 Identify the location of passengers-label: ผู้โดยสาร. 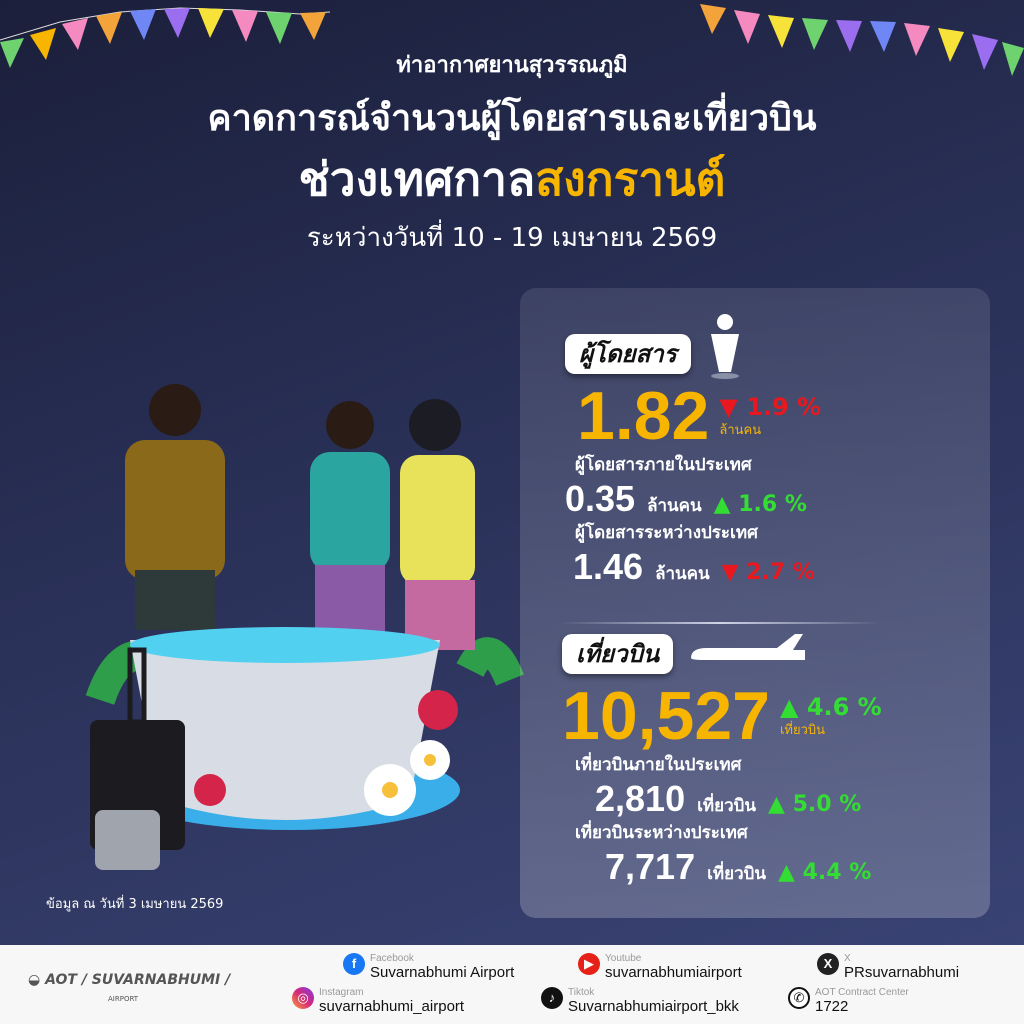
(628, 354).